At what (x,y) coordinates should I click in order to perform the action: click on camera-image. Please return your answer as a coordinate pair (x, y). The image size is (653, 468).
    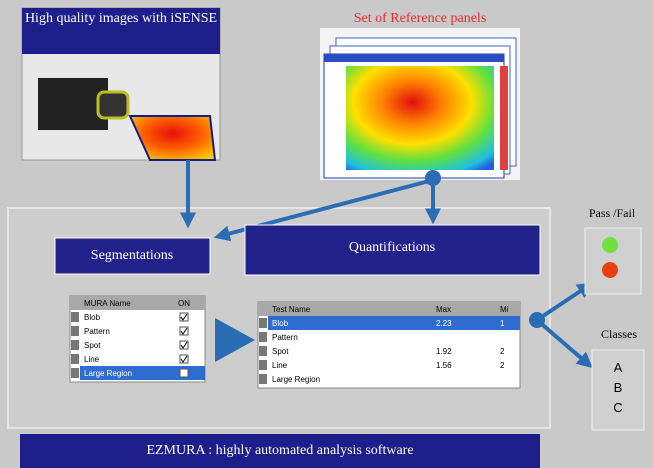
    Looking at the image, I should click on (172, 138).